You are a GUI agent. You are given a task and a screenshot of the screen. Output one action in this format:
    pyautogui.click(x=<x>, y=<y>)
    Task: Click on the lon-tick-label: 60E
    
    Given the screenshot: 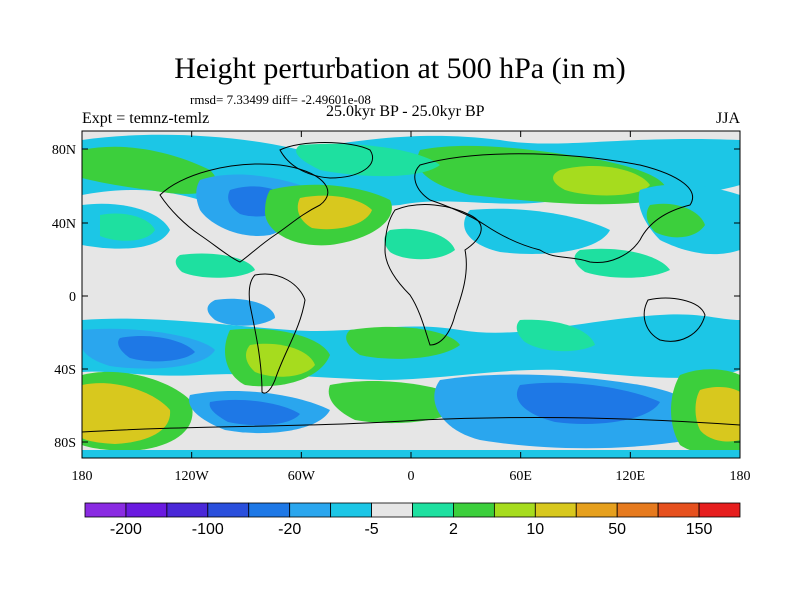 What is the action you would take?
    pyautogui.click(x=520, y=476)
    